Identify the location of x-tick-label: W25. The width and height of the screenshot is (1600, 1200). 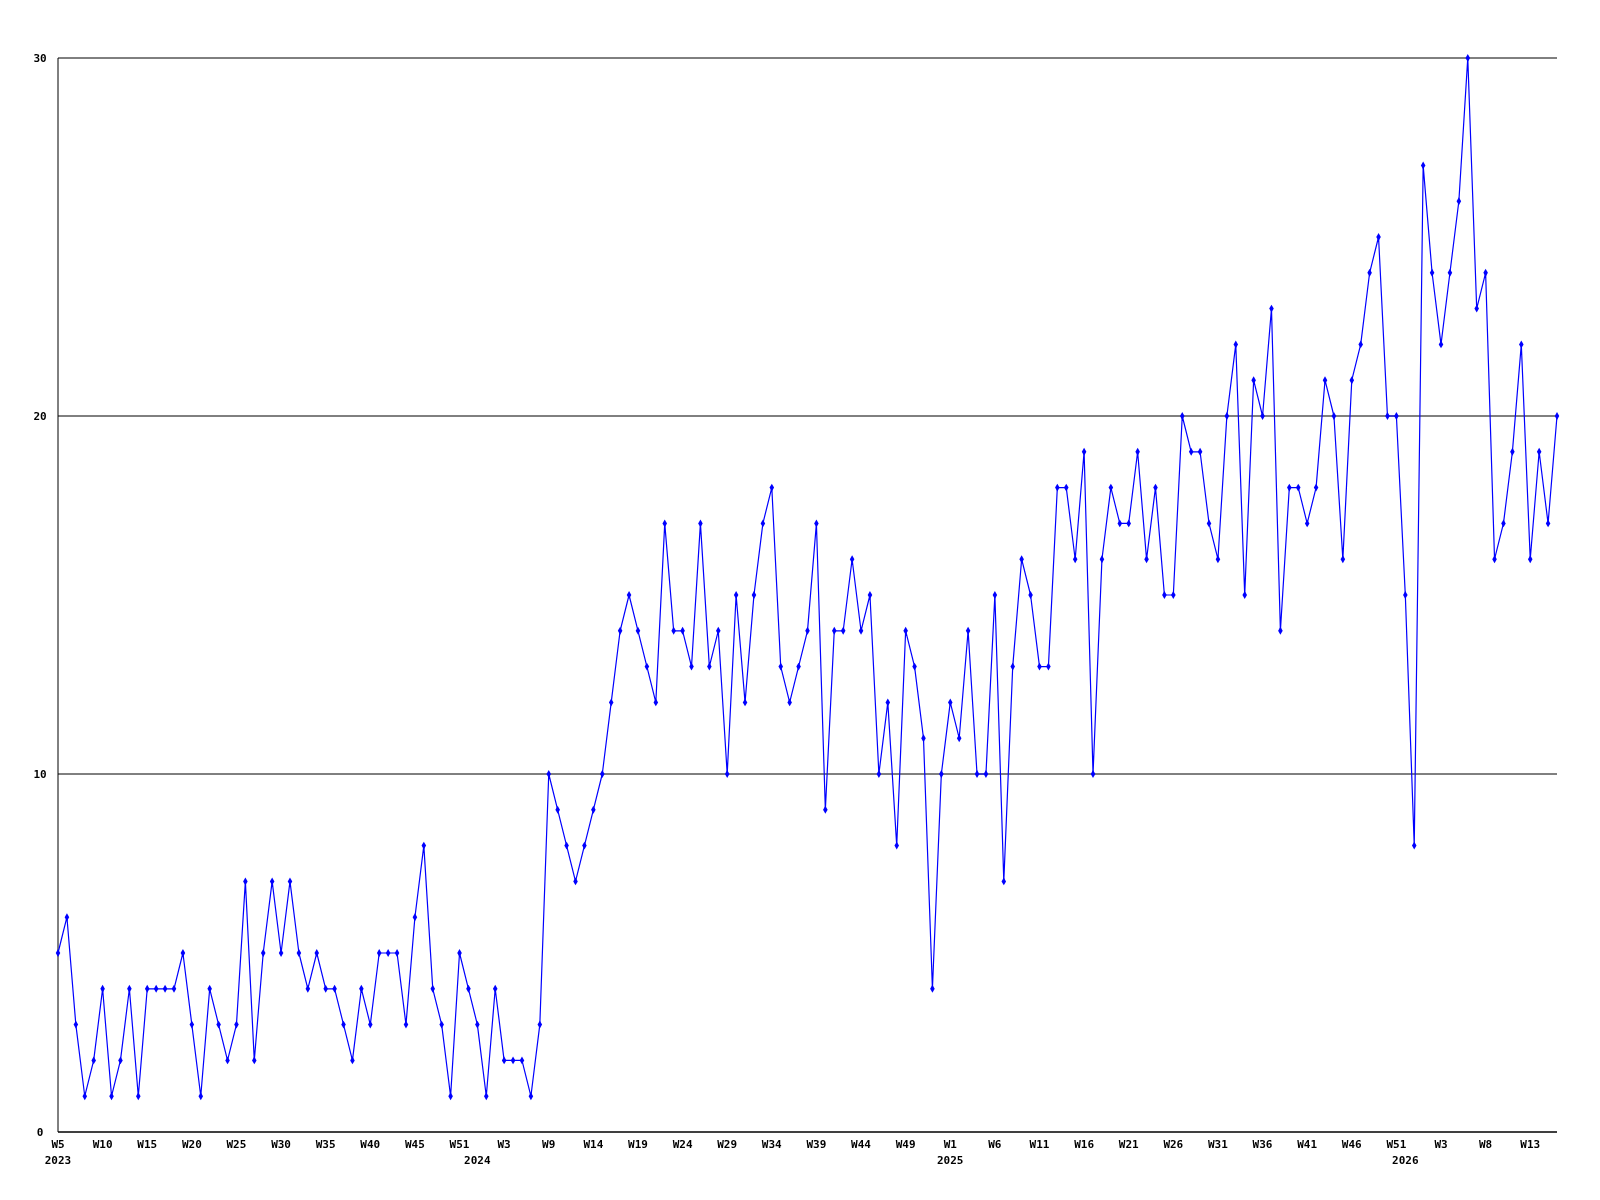
(236, 1144).